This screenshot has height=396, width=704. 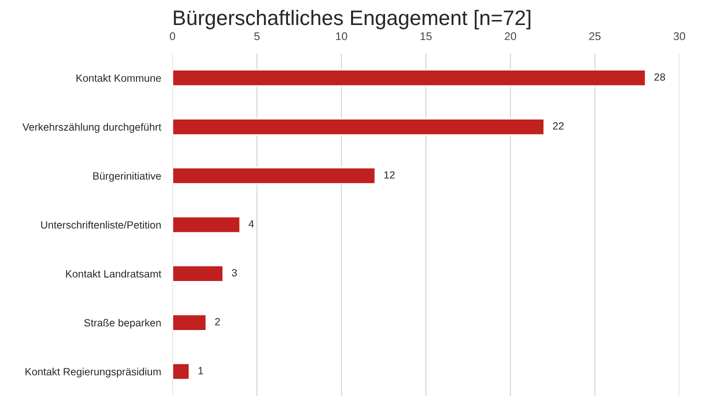 I want to click on chart-title: Bürgerschaftliches Engagement [n=72], so click(x=352, y=20).